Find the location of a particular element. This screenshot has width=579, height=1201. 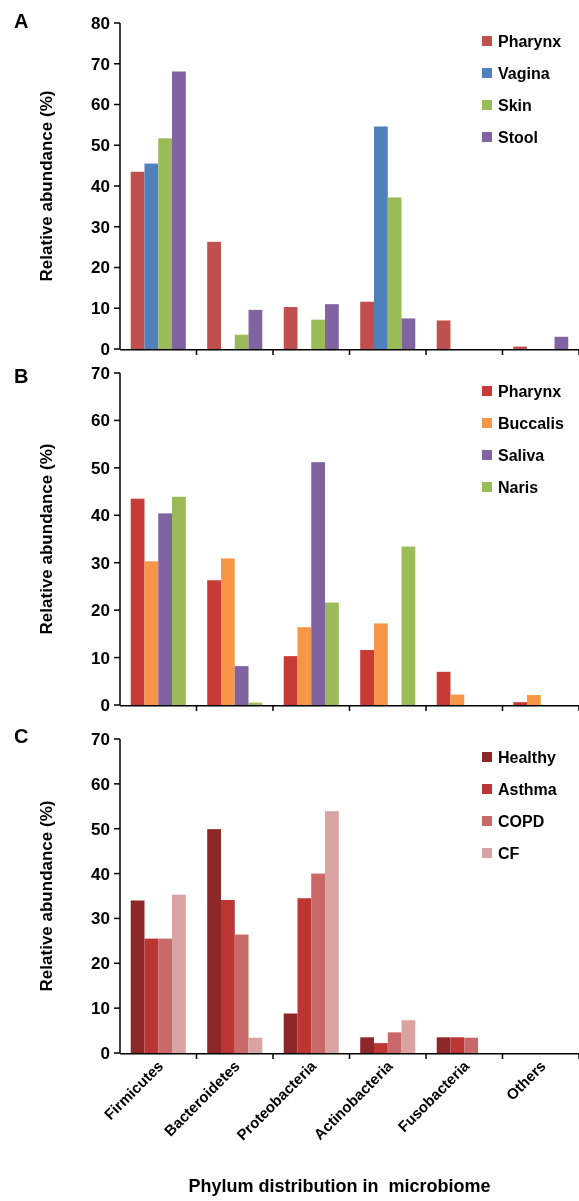

y-tick-label: 80 is located at coordinates (100, 23).